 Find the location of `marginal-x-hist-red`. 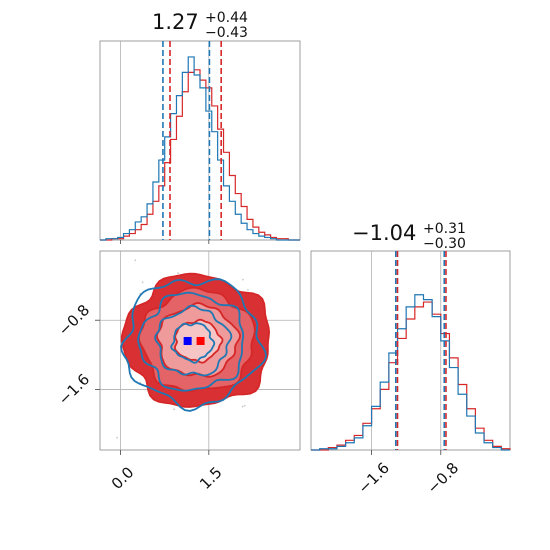

marginal-x-hist-red is located at coordinates (200, 155).